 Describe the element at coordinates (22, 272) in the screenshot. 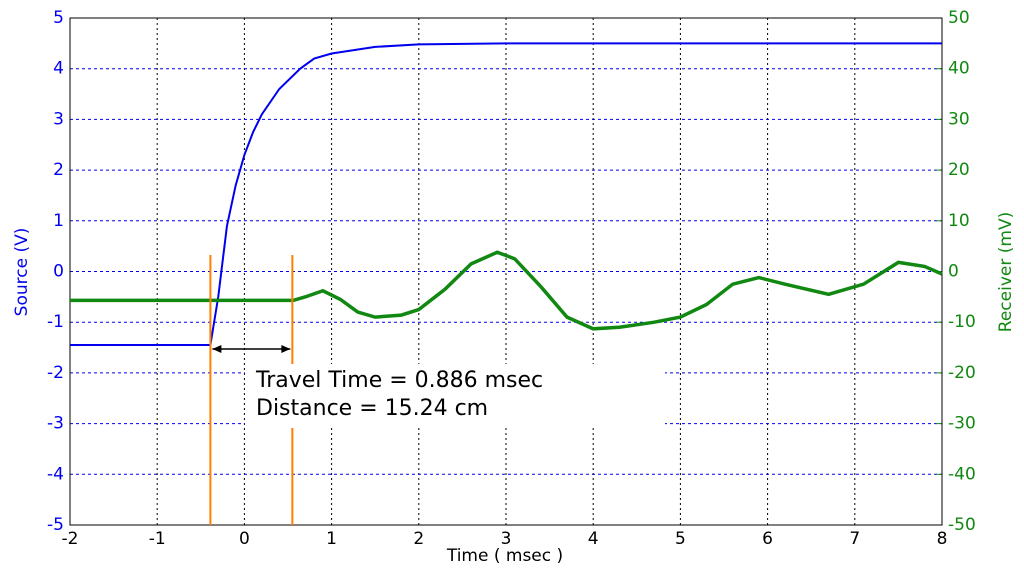

I see `y-axis-label: Source (V)` at that location.